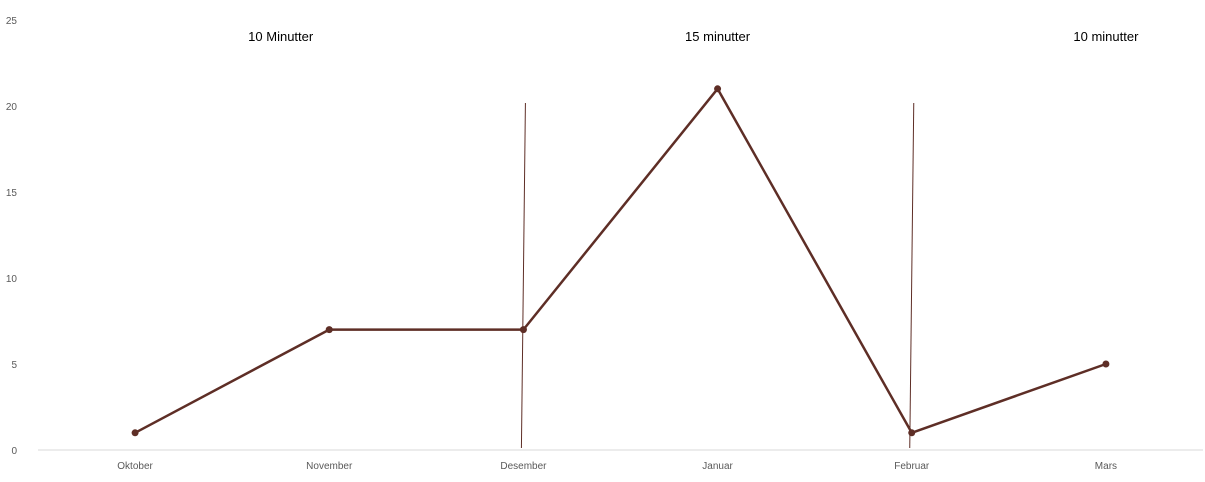  I want to click on x-tick-label: Mars, so click(1106, 466).